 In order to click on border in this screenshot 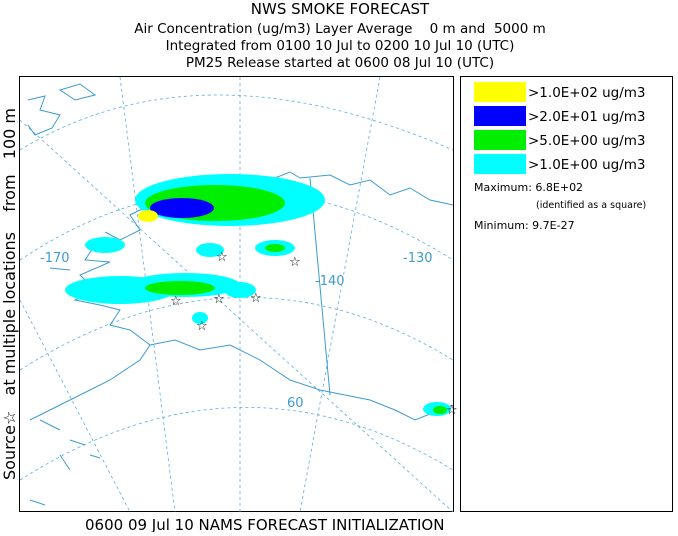, I will do `click(320, 286)`.